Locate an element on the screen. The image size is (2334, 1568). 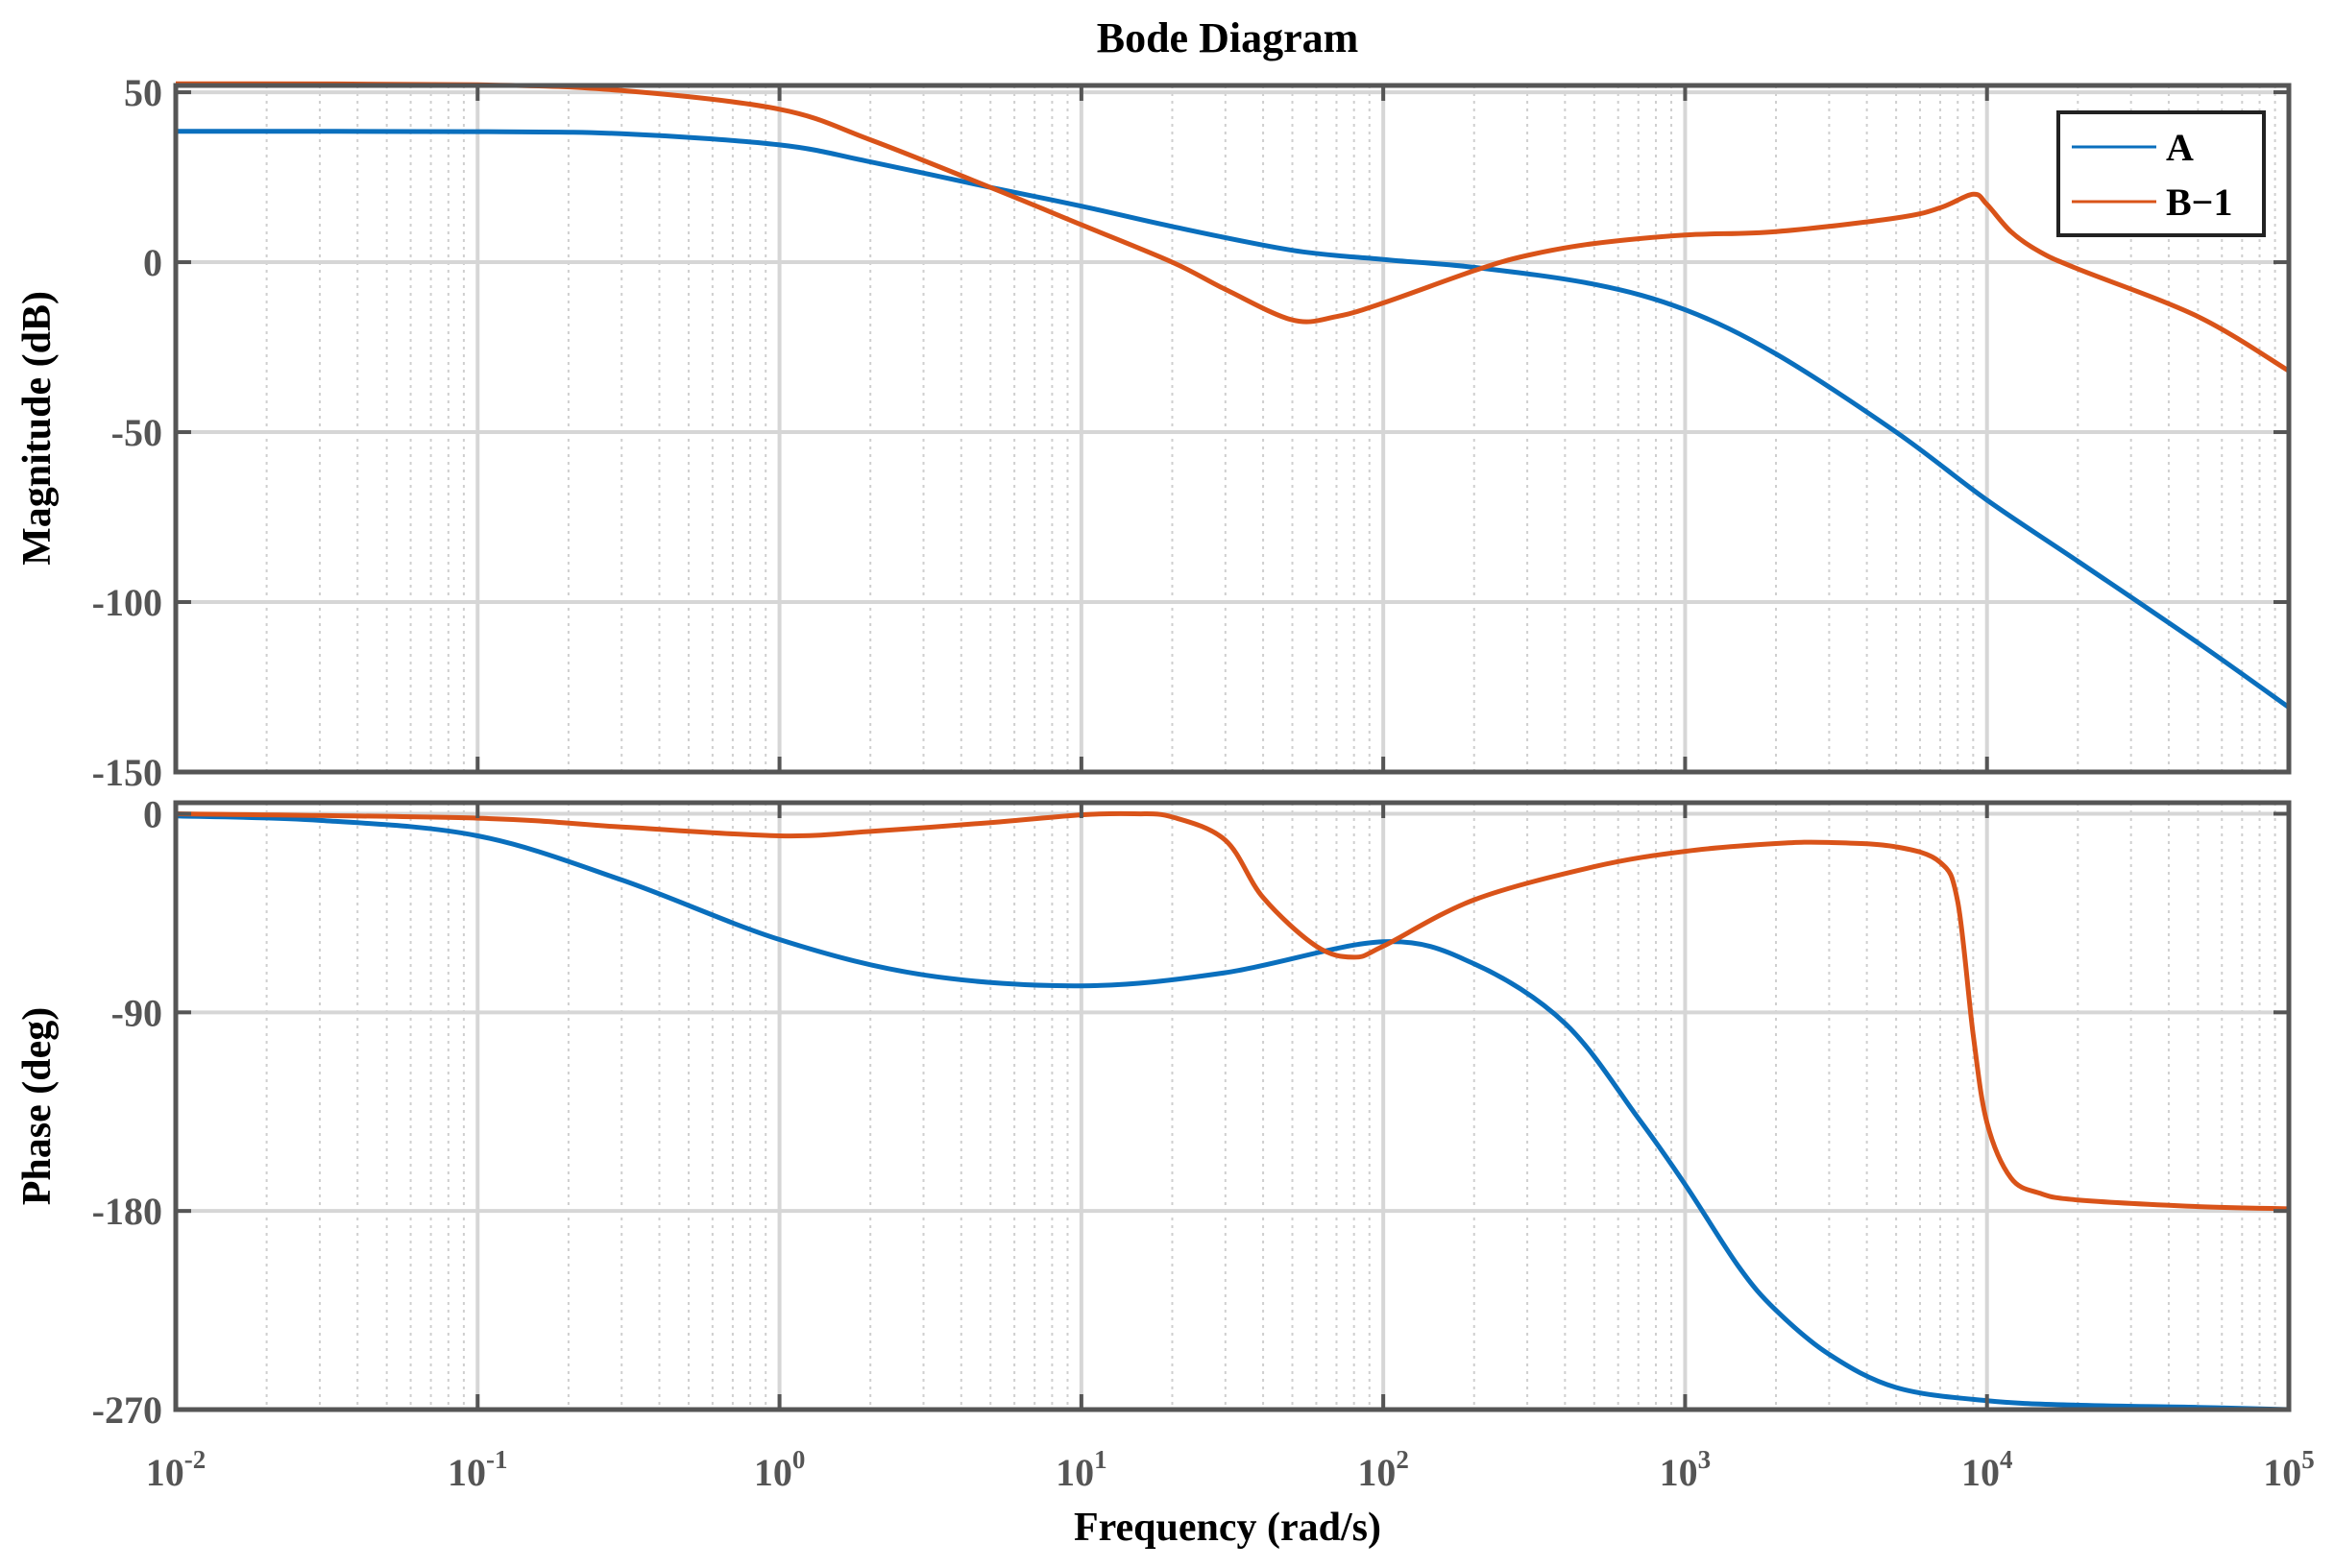
x-tick-exponent: 1 is located at coordinates (1100, 1459).